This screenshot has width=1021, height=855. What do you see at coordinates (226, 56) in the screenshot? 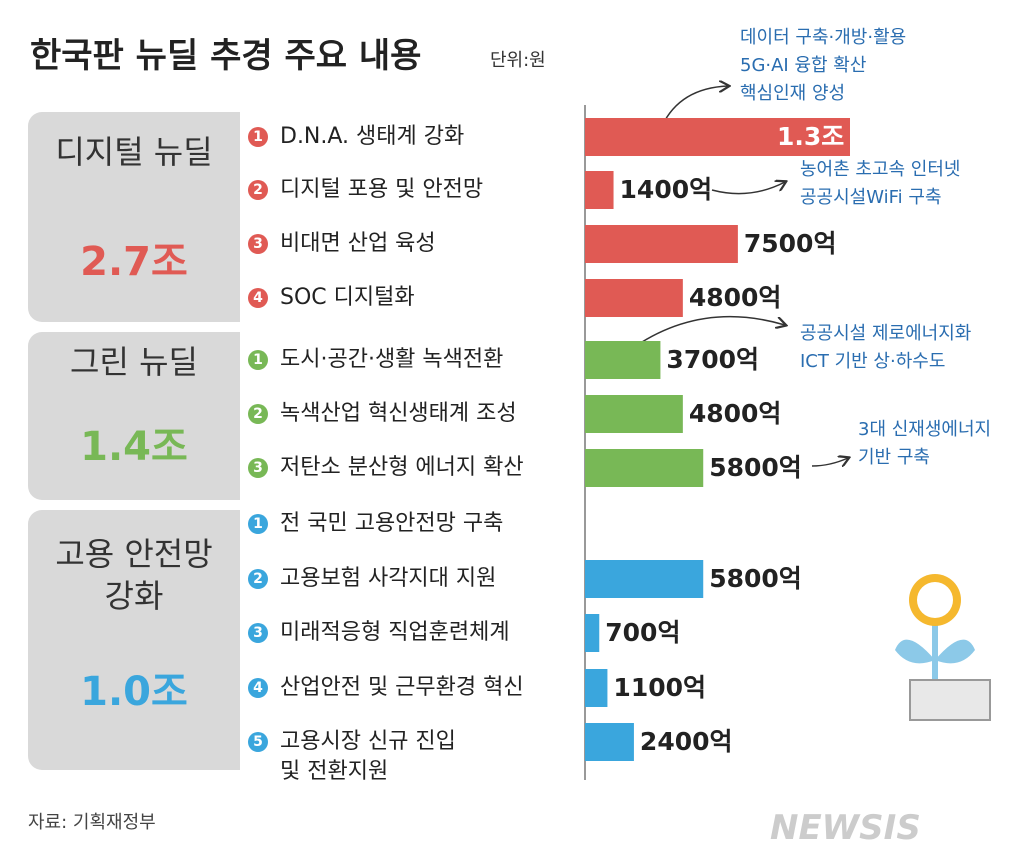
I see `title: 한국판 뉴딜 추경 주요 내용` at bounding box center [226, 56].